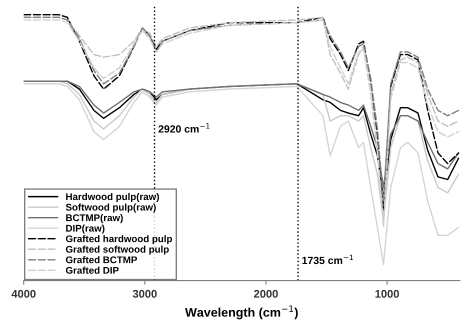 The image size is (474, 334). Describe the element at coordinates (94, 219) in the screenshot. I see `legend-label: BCTMP(raw)` at that location.